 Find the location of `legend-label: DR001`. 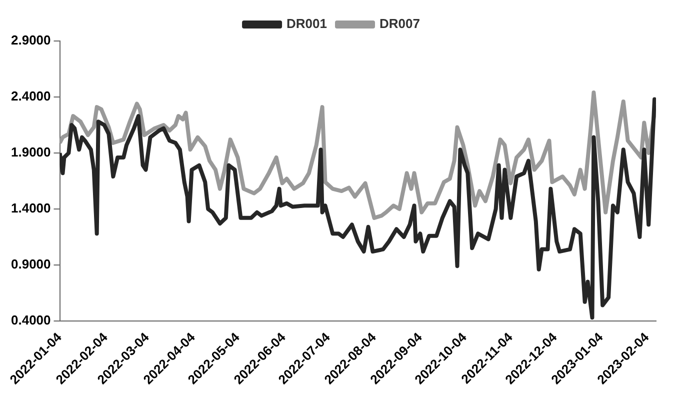

legend-label: DR001 is located at coordinates (306, 24).